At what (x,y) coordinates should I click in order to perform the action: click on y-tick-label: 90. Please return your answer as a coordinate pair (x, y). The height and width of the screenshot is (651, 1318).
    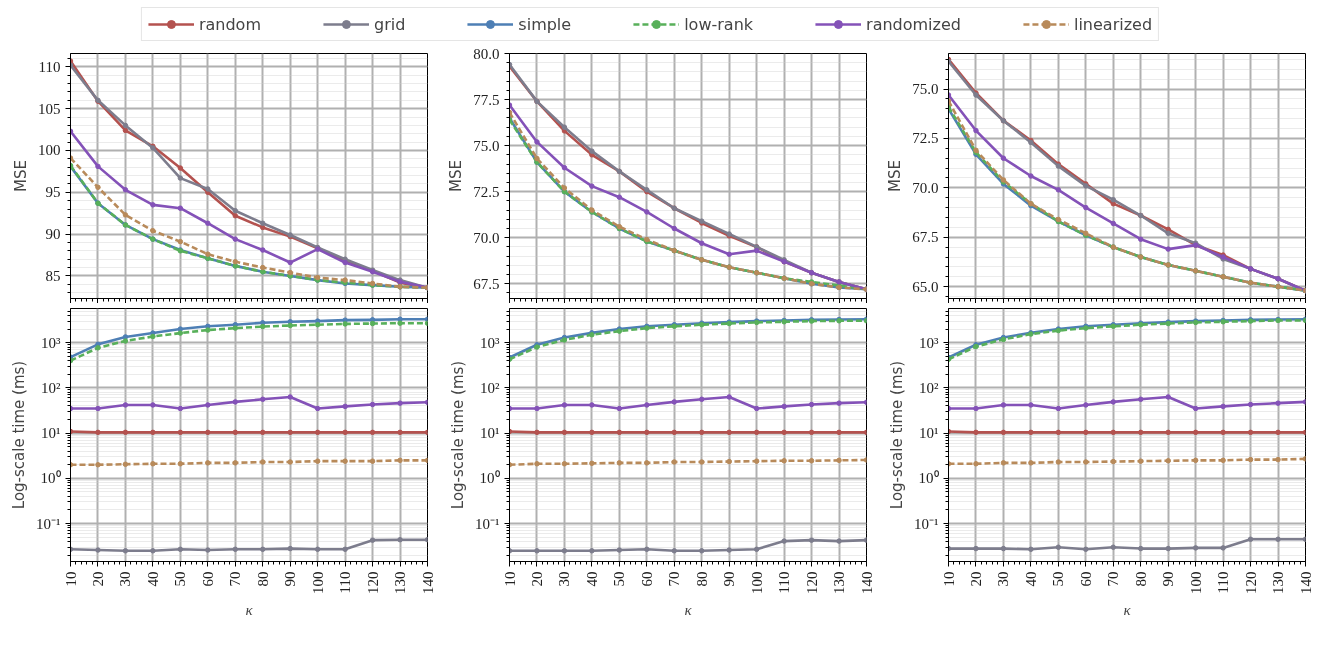
    Looking at the image, I should click on (53, 234).